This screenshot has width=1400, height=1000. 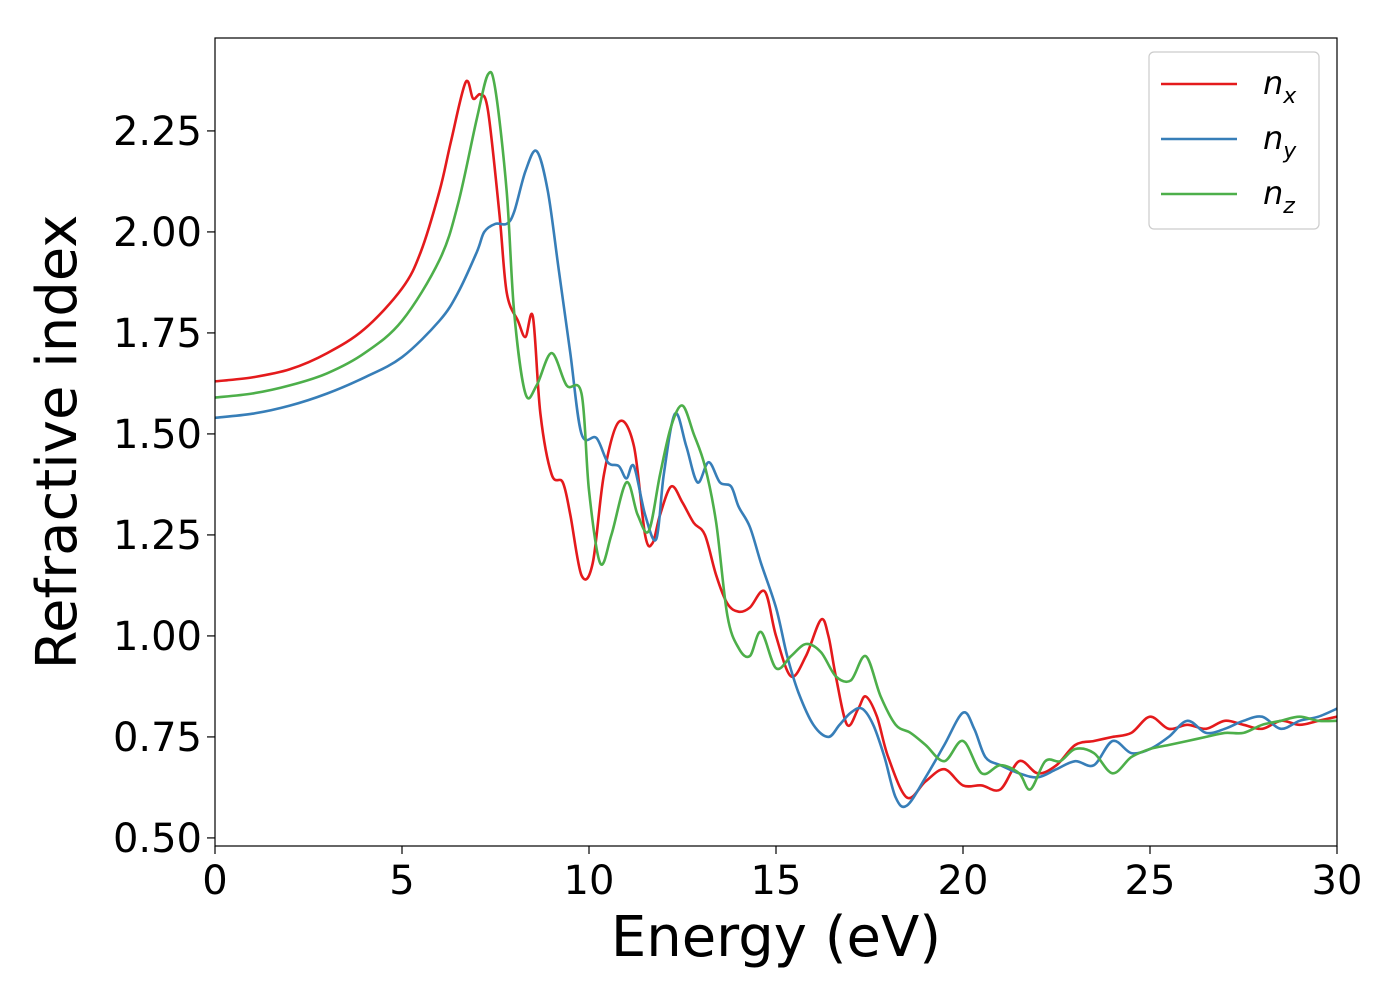 I want to click on x-tick-label: 10, so click(x=589, y=881).